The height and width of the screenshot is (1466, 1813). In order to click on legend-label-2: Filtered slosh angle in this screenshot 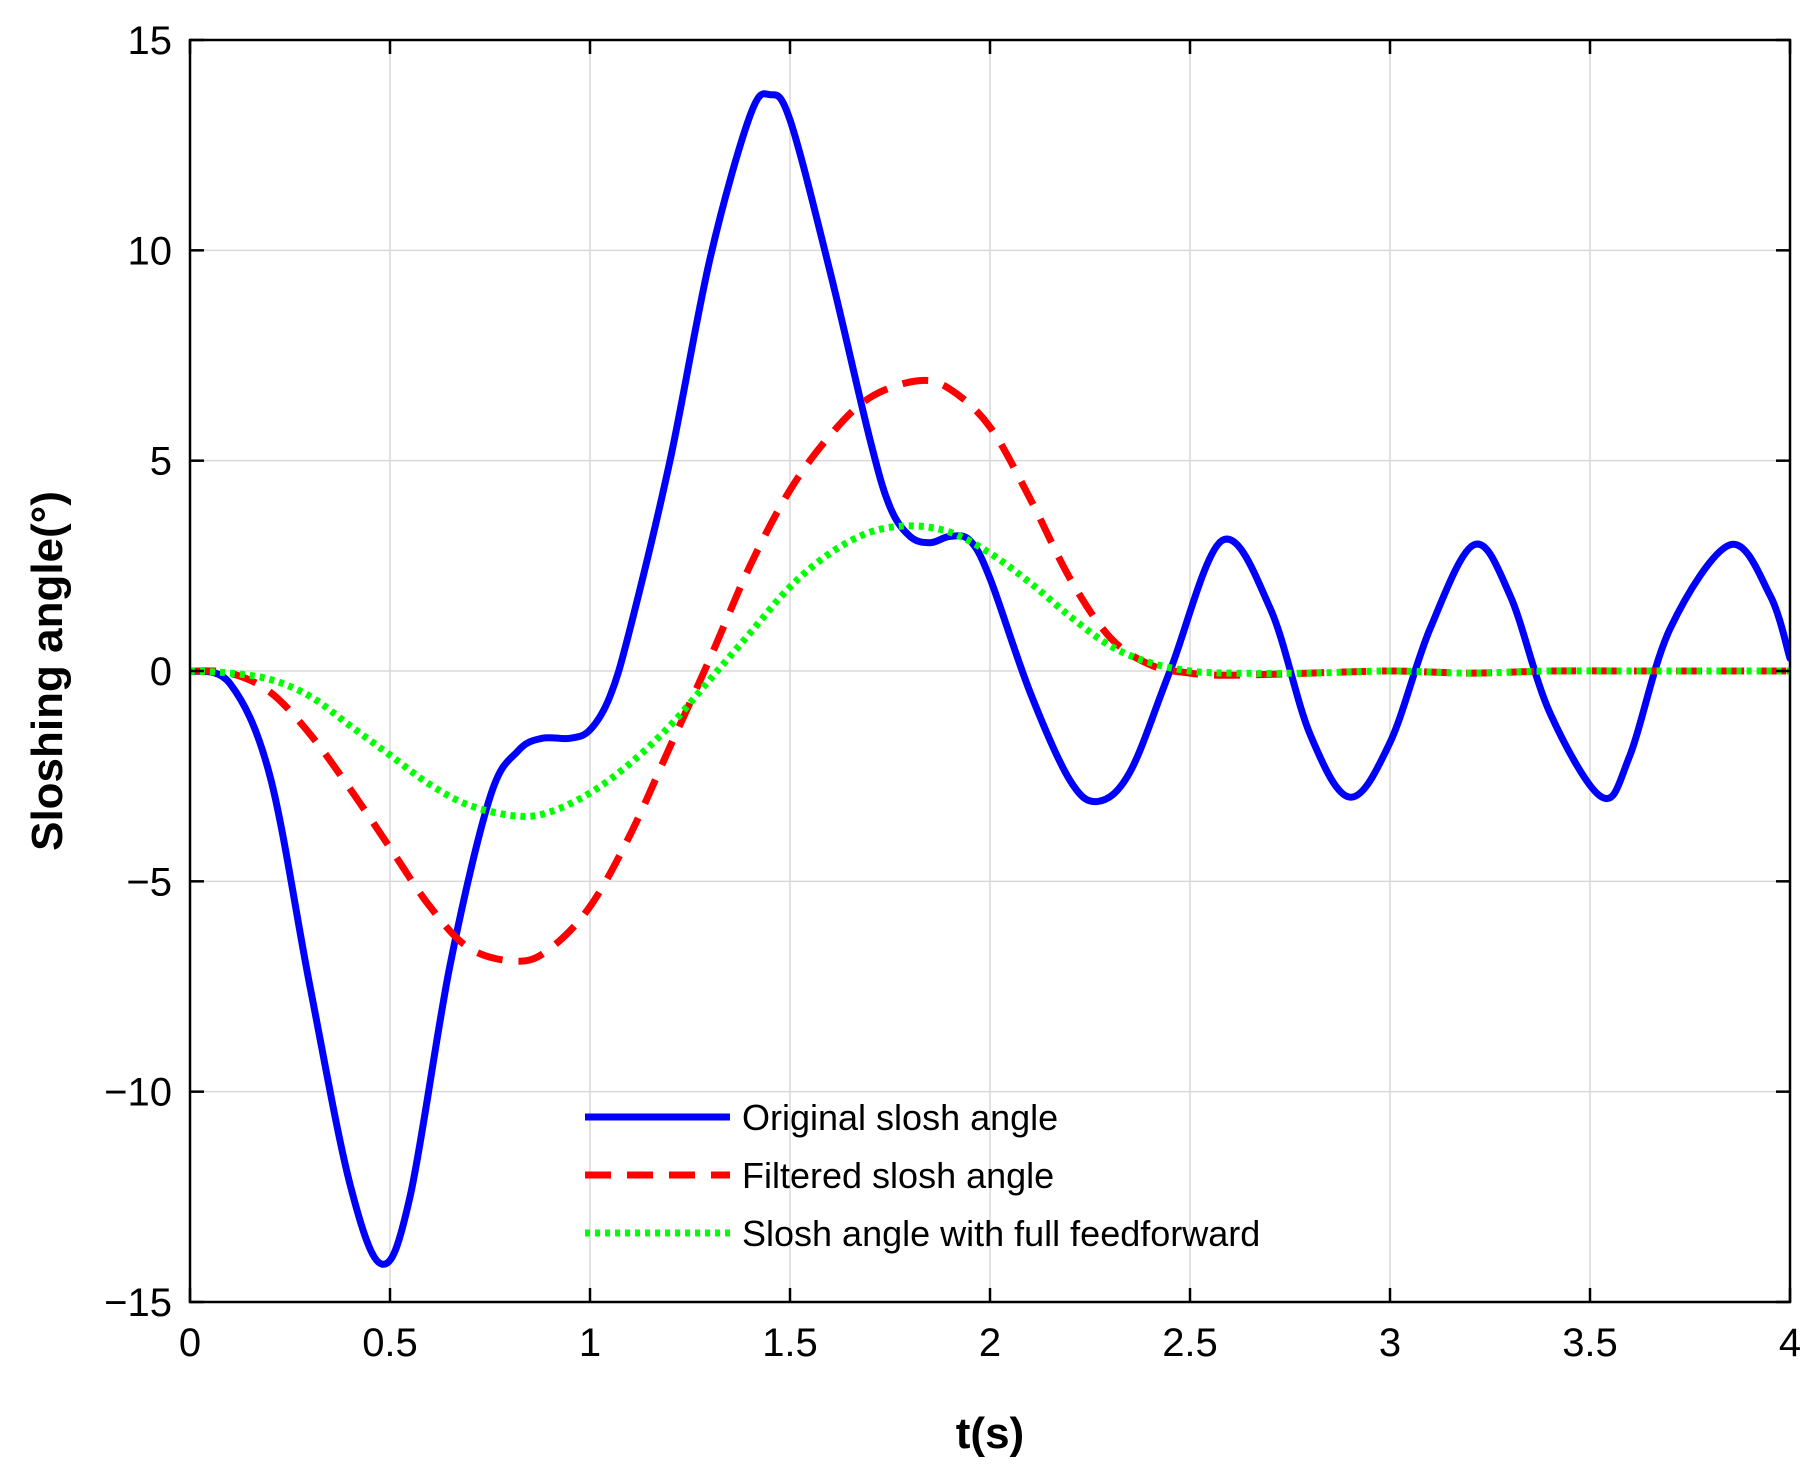, I will do `click(898, 1175)`.